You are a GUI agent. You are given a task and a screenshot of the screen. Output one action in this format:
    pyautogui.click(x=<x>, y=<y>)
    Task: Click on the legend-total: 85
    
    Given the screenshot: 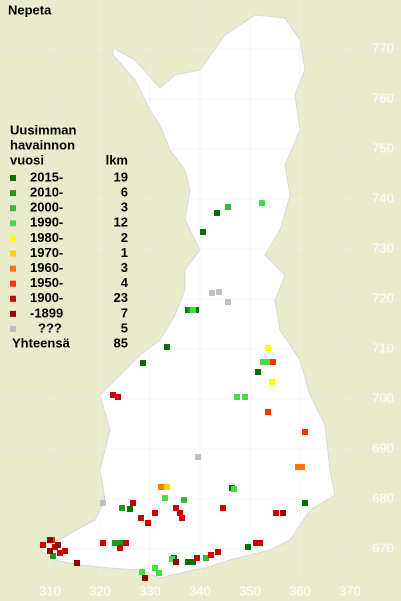 What is the action you would take?
    pyautogui.click(x=121, y=342)
    